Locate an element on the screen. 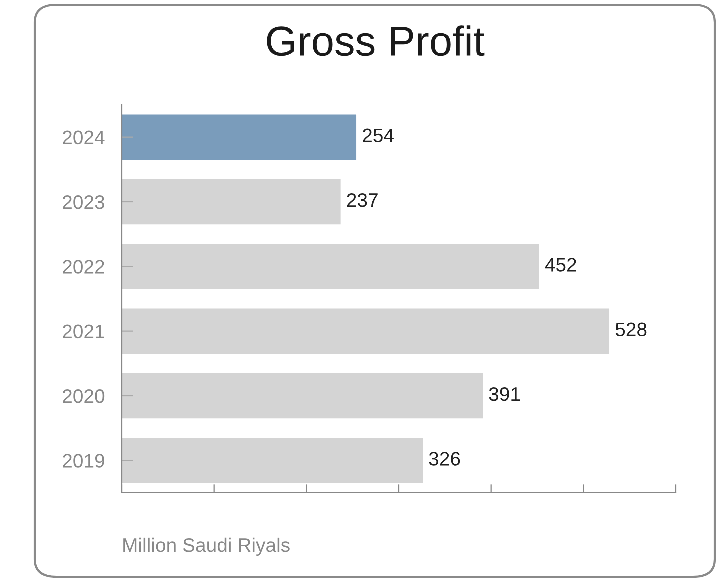 The height and width of the screenshot is (585, 722). data-label: 452 is located at coordinates (560, 265).